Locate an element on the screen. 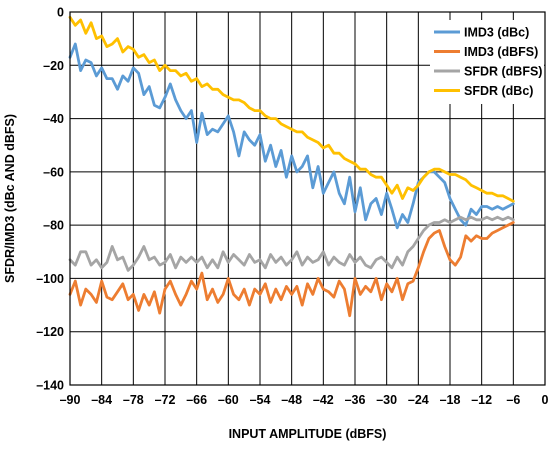  x-tick-label: –24 is located at coordinates (418, 400).